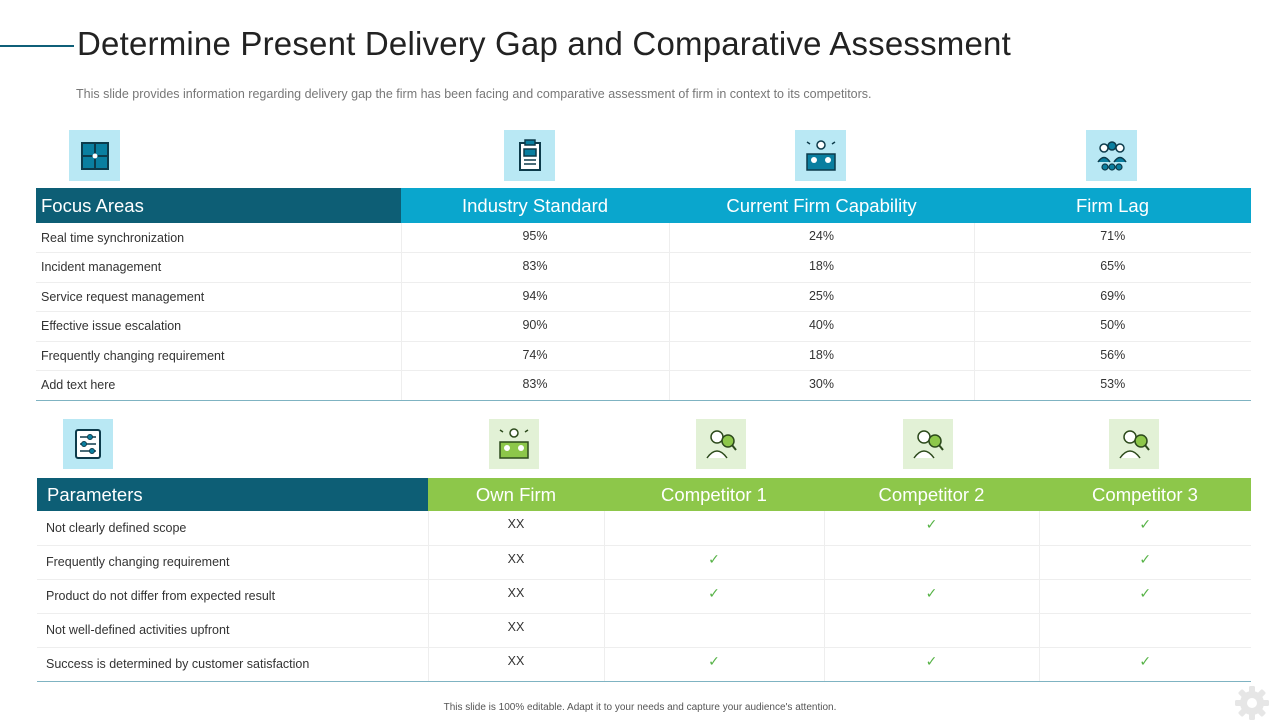  What do you see at coordinates (1112, 238) in the screenshot?
I see `firm-lag-cell: 71%` at bounding box center [1112, 238].